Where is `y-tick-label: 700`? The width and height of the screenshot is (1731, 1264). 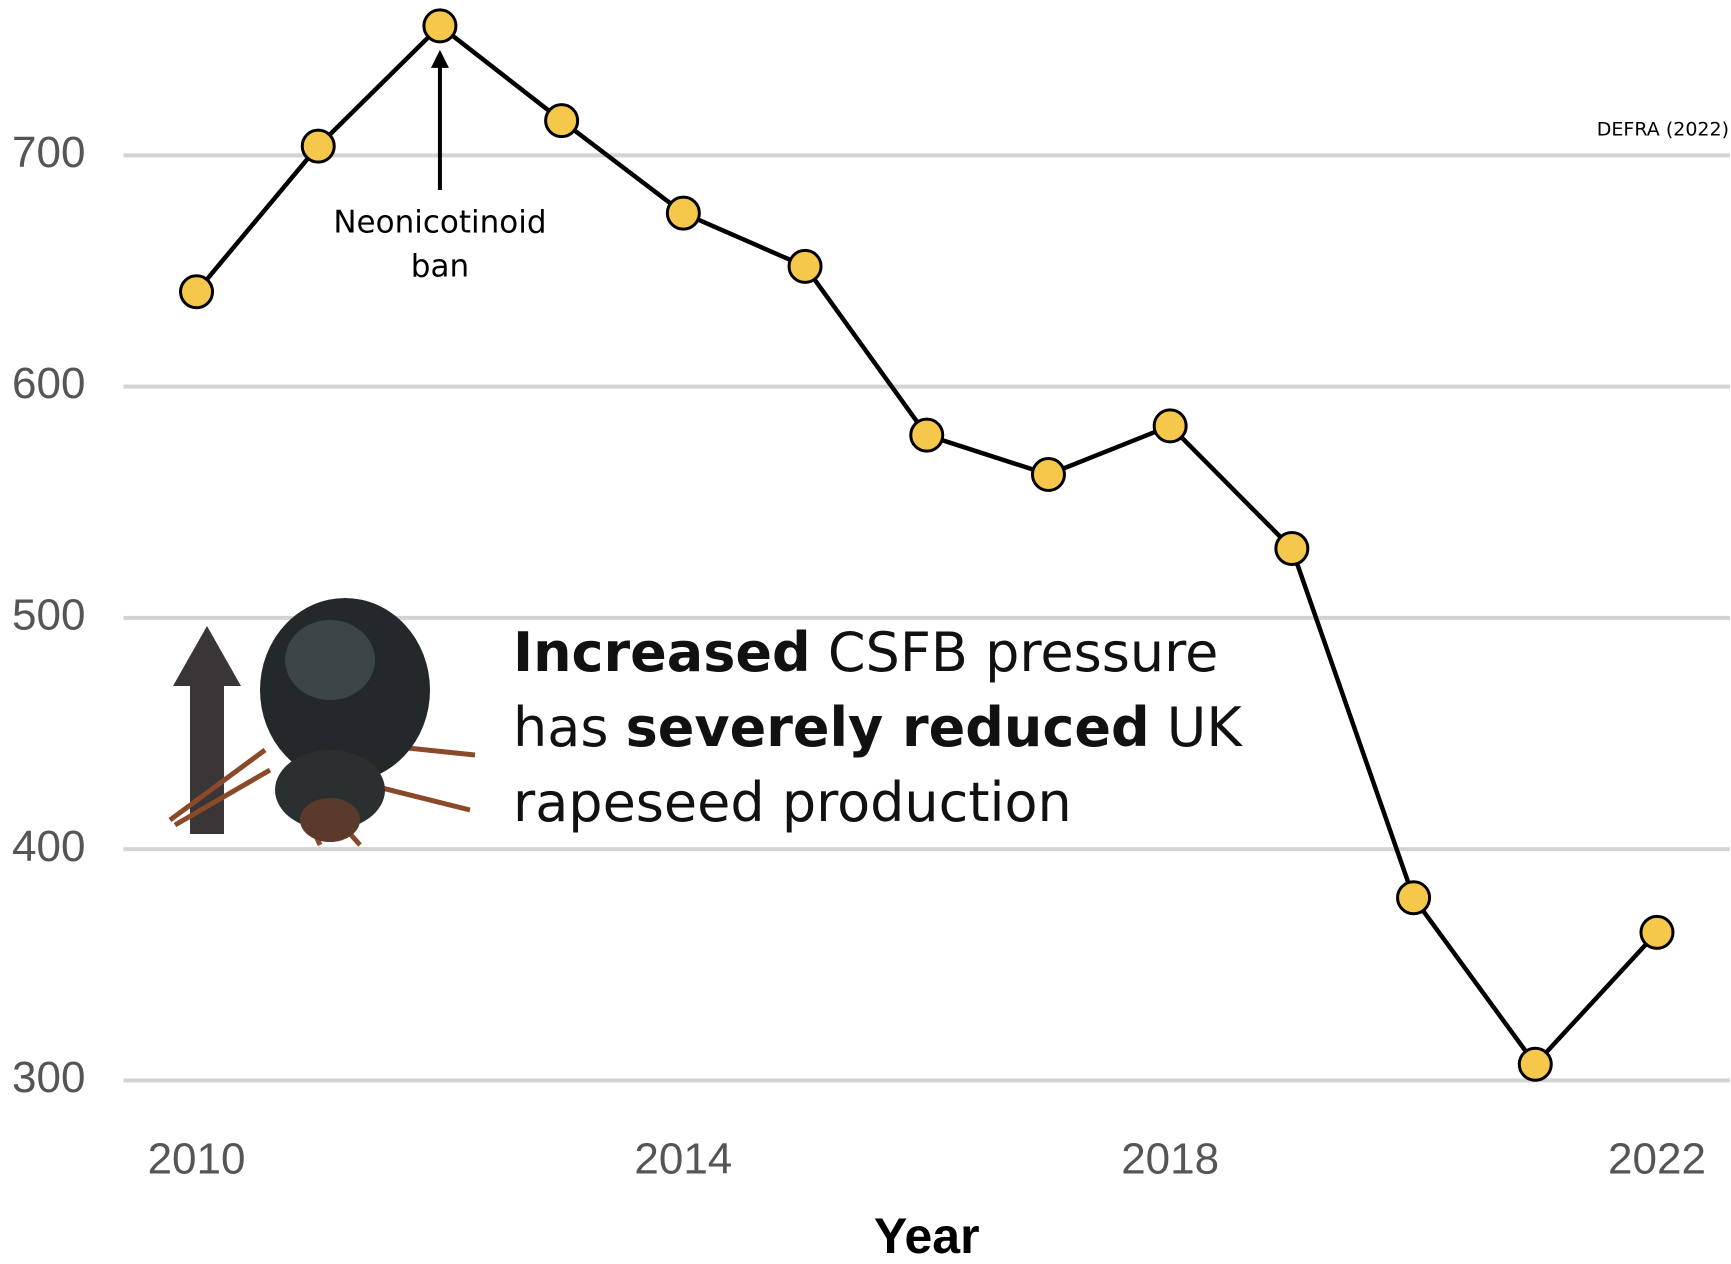 y-tick-label: 700 is located at coordinates (48, 152).